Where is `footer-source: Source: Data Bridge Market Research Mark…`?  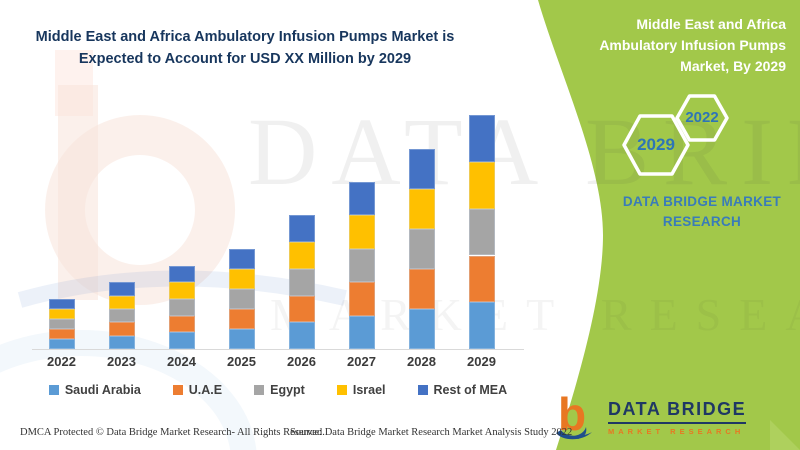
footer-source: Source: Data Bridge Market Research Mark… is located at coordinates (431, 432).